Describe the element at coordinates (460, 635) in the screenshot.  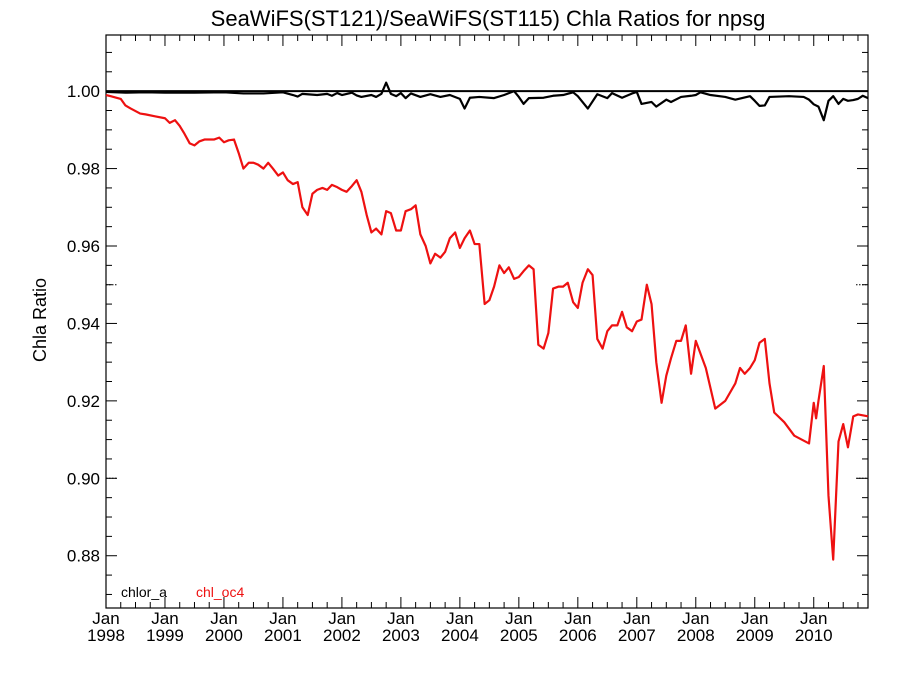
I see `x-tick-label-year: 2004` at that location.